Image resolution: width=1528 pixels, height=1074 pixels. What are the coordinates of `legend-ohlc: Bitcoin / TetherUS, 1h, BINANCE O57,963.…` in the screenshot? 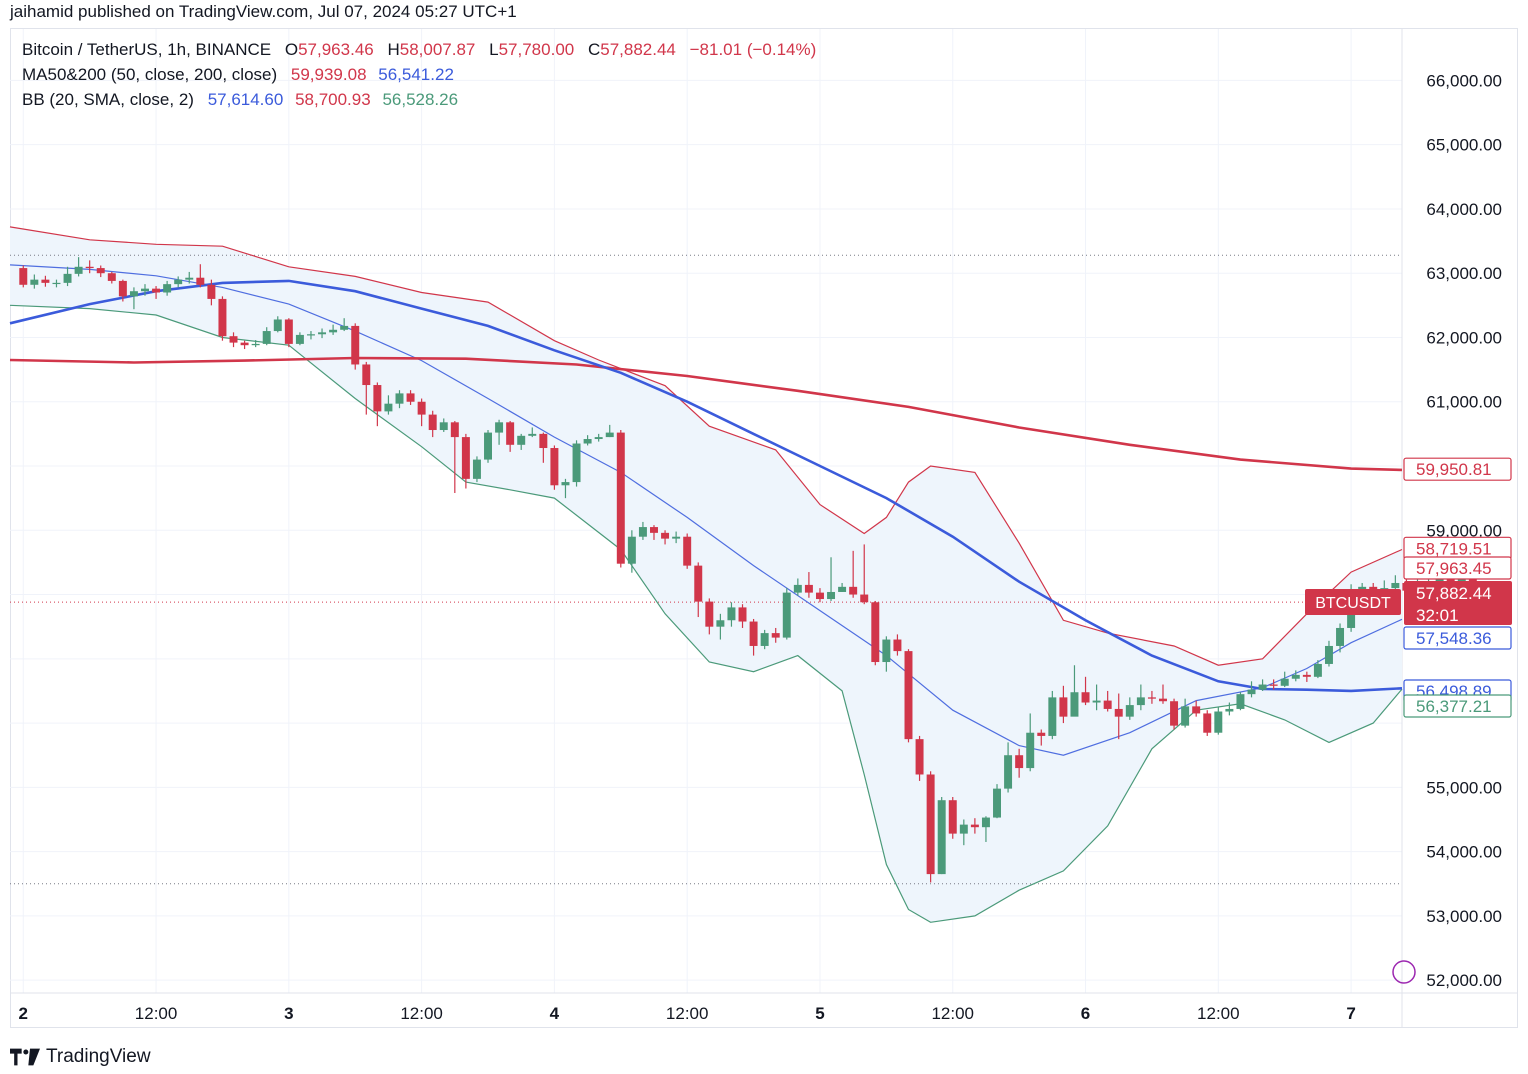 It's located at (420, 50).